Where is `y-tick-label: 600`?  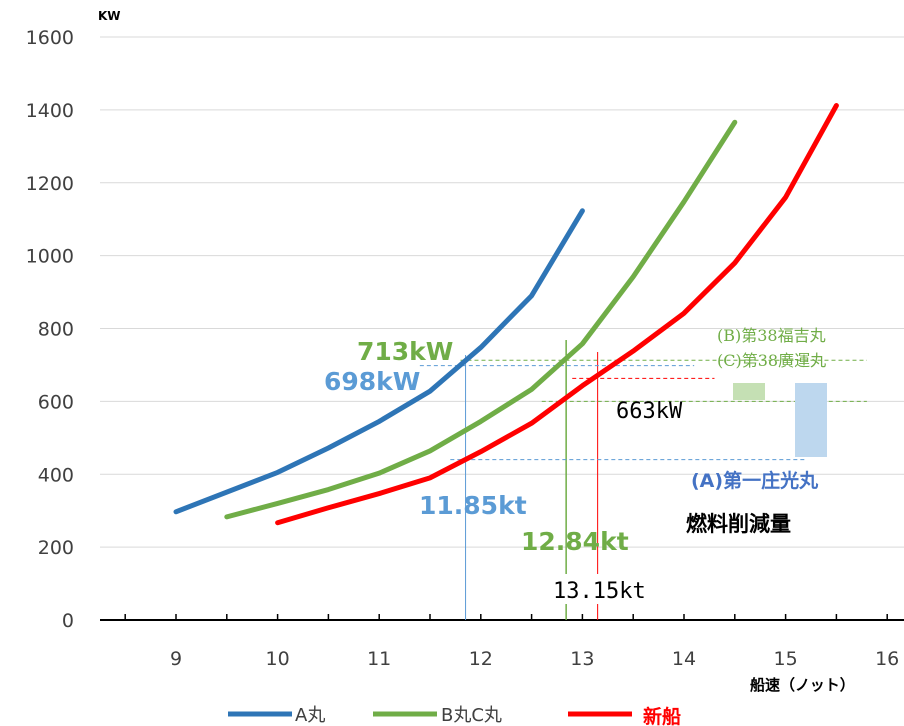
y-tick-label: 600 is located at coordinates (56, 402).